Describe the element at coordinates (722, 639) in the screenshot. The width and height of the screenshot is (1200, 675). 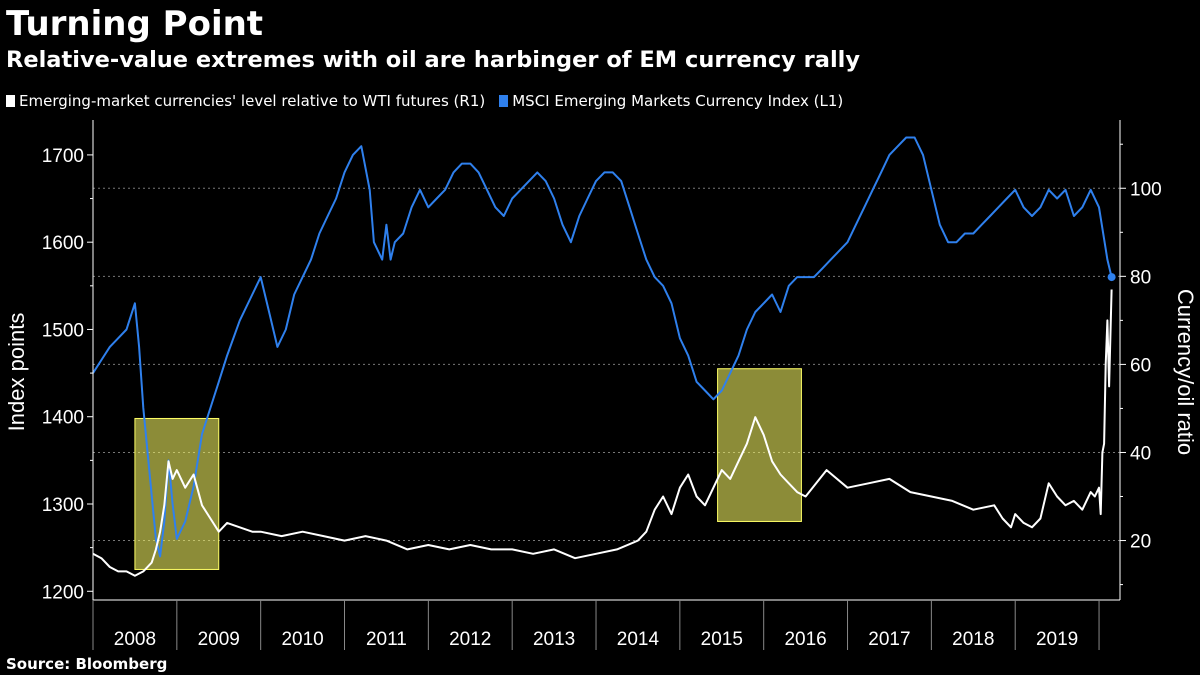
I see `x-tick-label: 2015` at that location.